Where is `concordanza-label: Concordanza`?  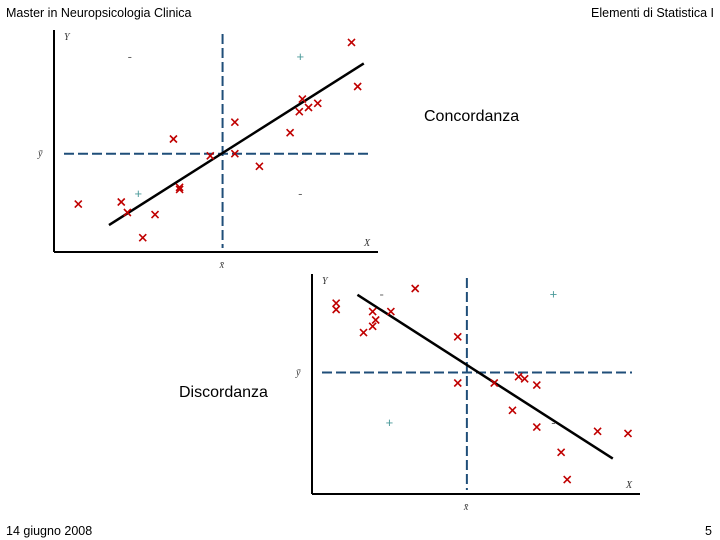 concordanza-label: Concordanza is located at coordinates (472, 116).